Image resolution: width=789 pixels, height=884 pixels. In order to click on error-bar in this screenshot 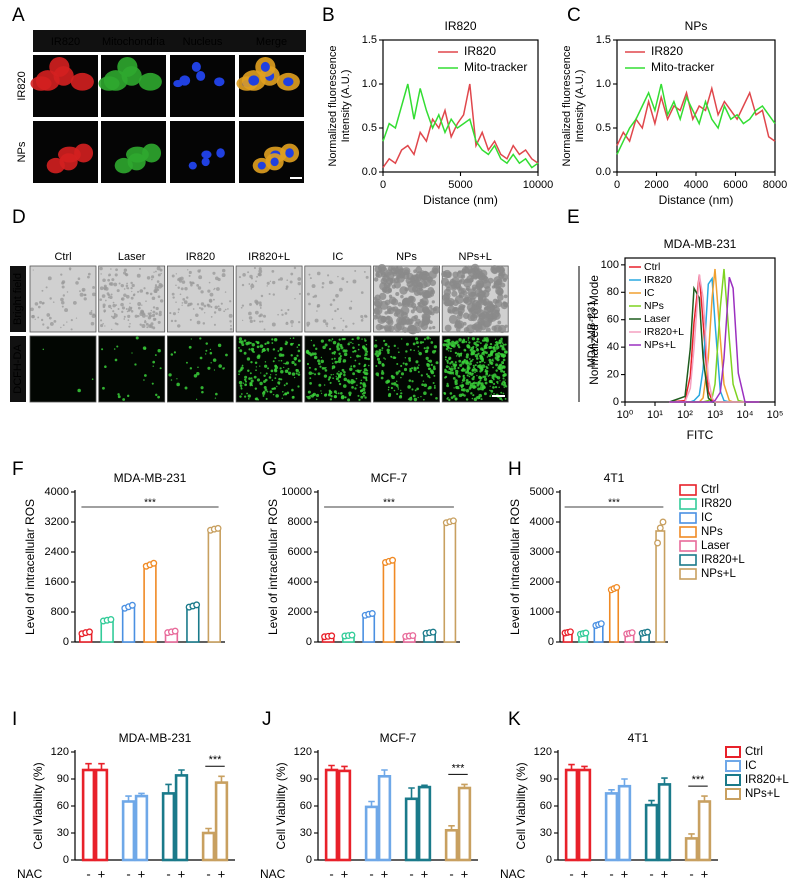, I will do `click(208, 830)`.